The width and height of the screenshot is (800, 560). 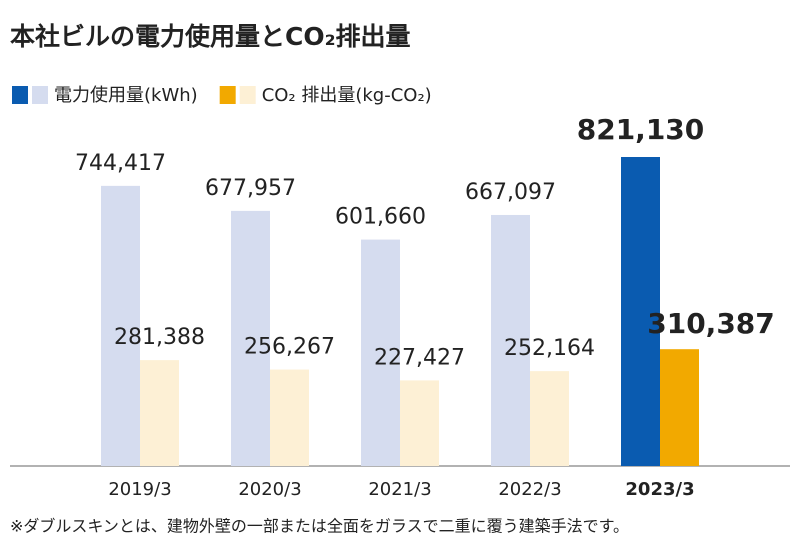 I want to click on x-tick-label: 2019/3, so click(x=139, y=489).